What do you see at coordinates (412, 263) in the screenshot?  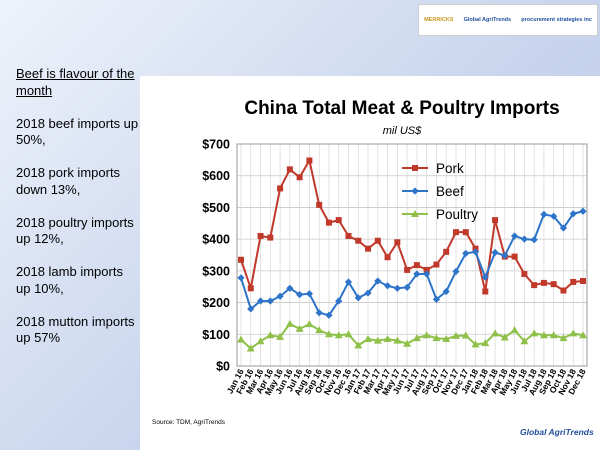 I see `beef-series-line` at bounding box center [412, 263].